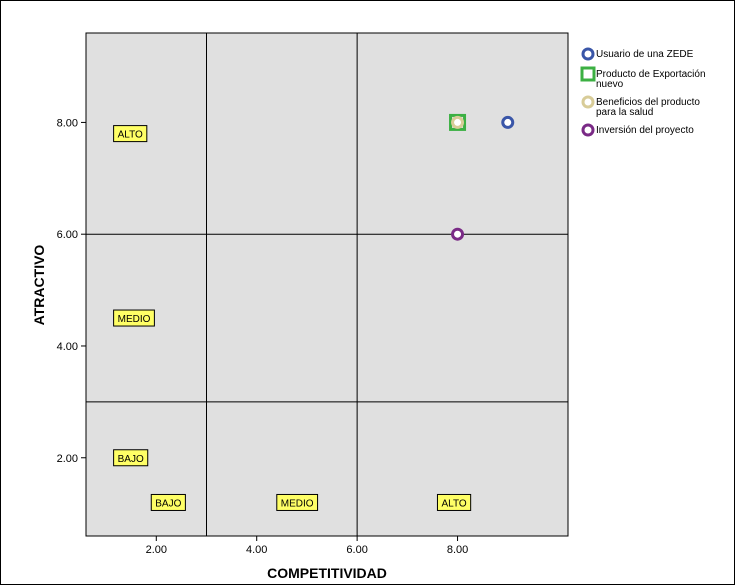 The image size is (735, 585). I want to click on x-axis-ticks: 2.00 4.00 6.00 8.00, so click(307, 546).